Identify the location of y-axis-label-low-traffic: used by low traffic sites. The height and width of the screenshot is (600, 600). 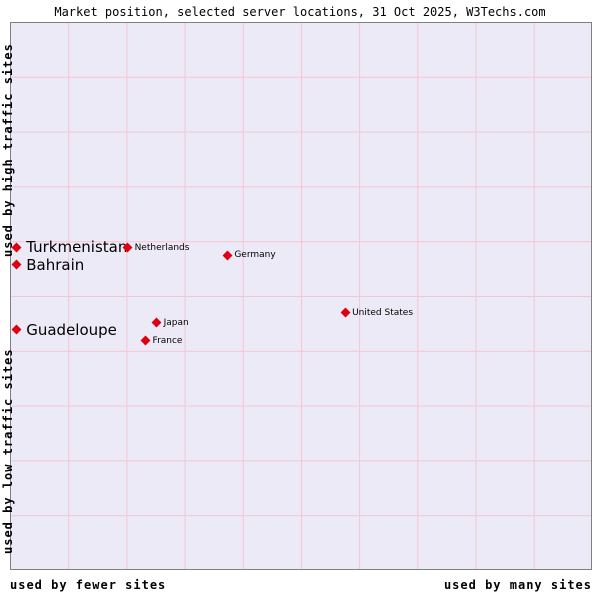
(8, 451).